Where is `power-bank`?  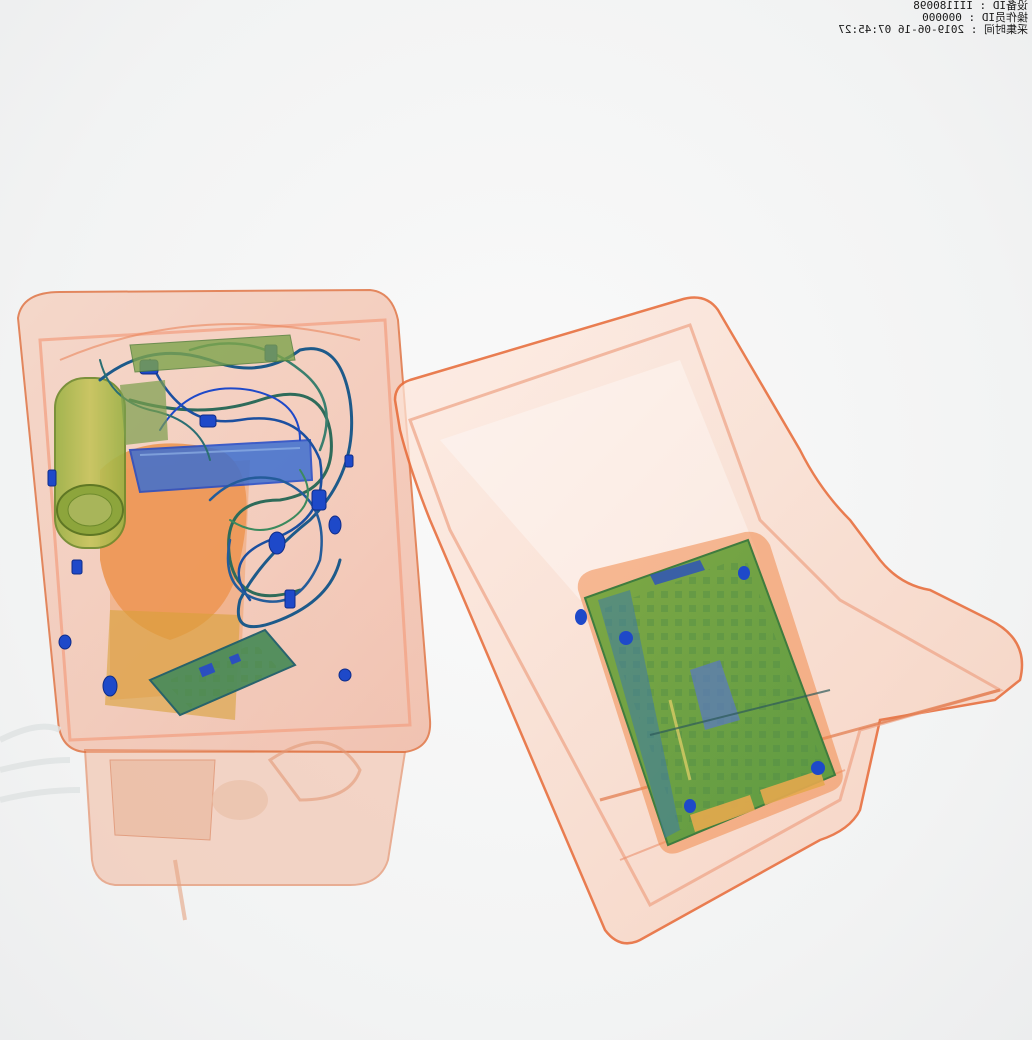 power-bank is located at coordinates (221, 466).